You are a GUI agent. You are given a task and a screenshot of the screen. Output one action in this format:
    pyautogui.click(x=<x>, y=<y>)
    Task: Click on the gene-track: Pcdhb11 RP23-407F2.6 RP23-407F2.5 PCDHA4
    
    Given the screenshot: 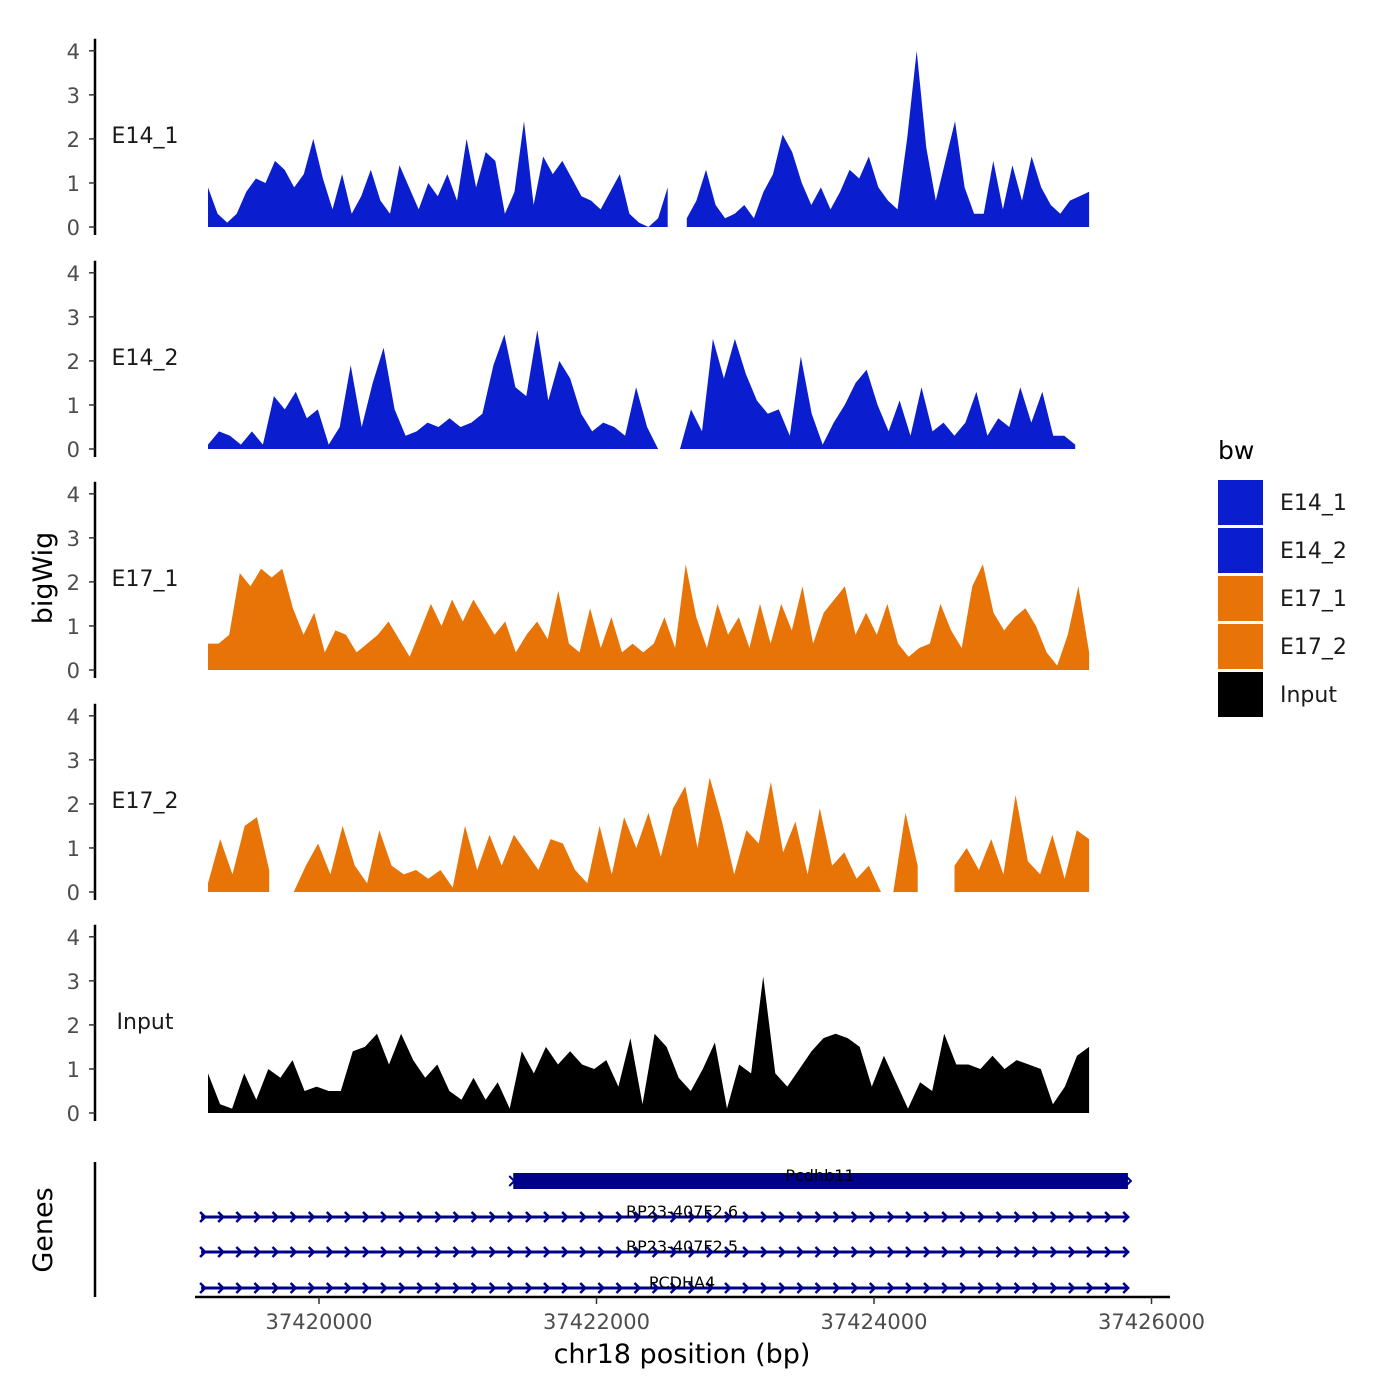 What is the action you would take?
    pyautogui.click(x=613, y=1229)
    